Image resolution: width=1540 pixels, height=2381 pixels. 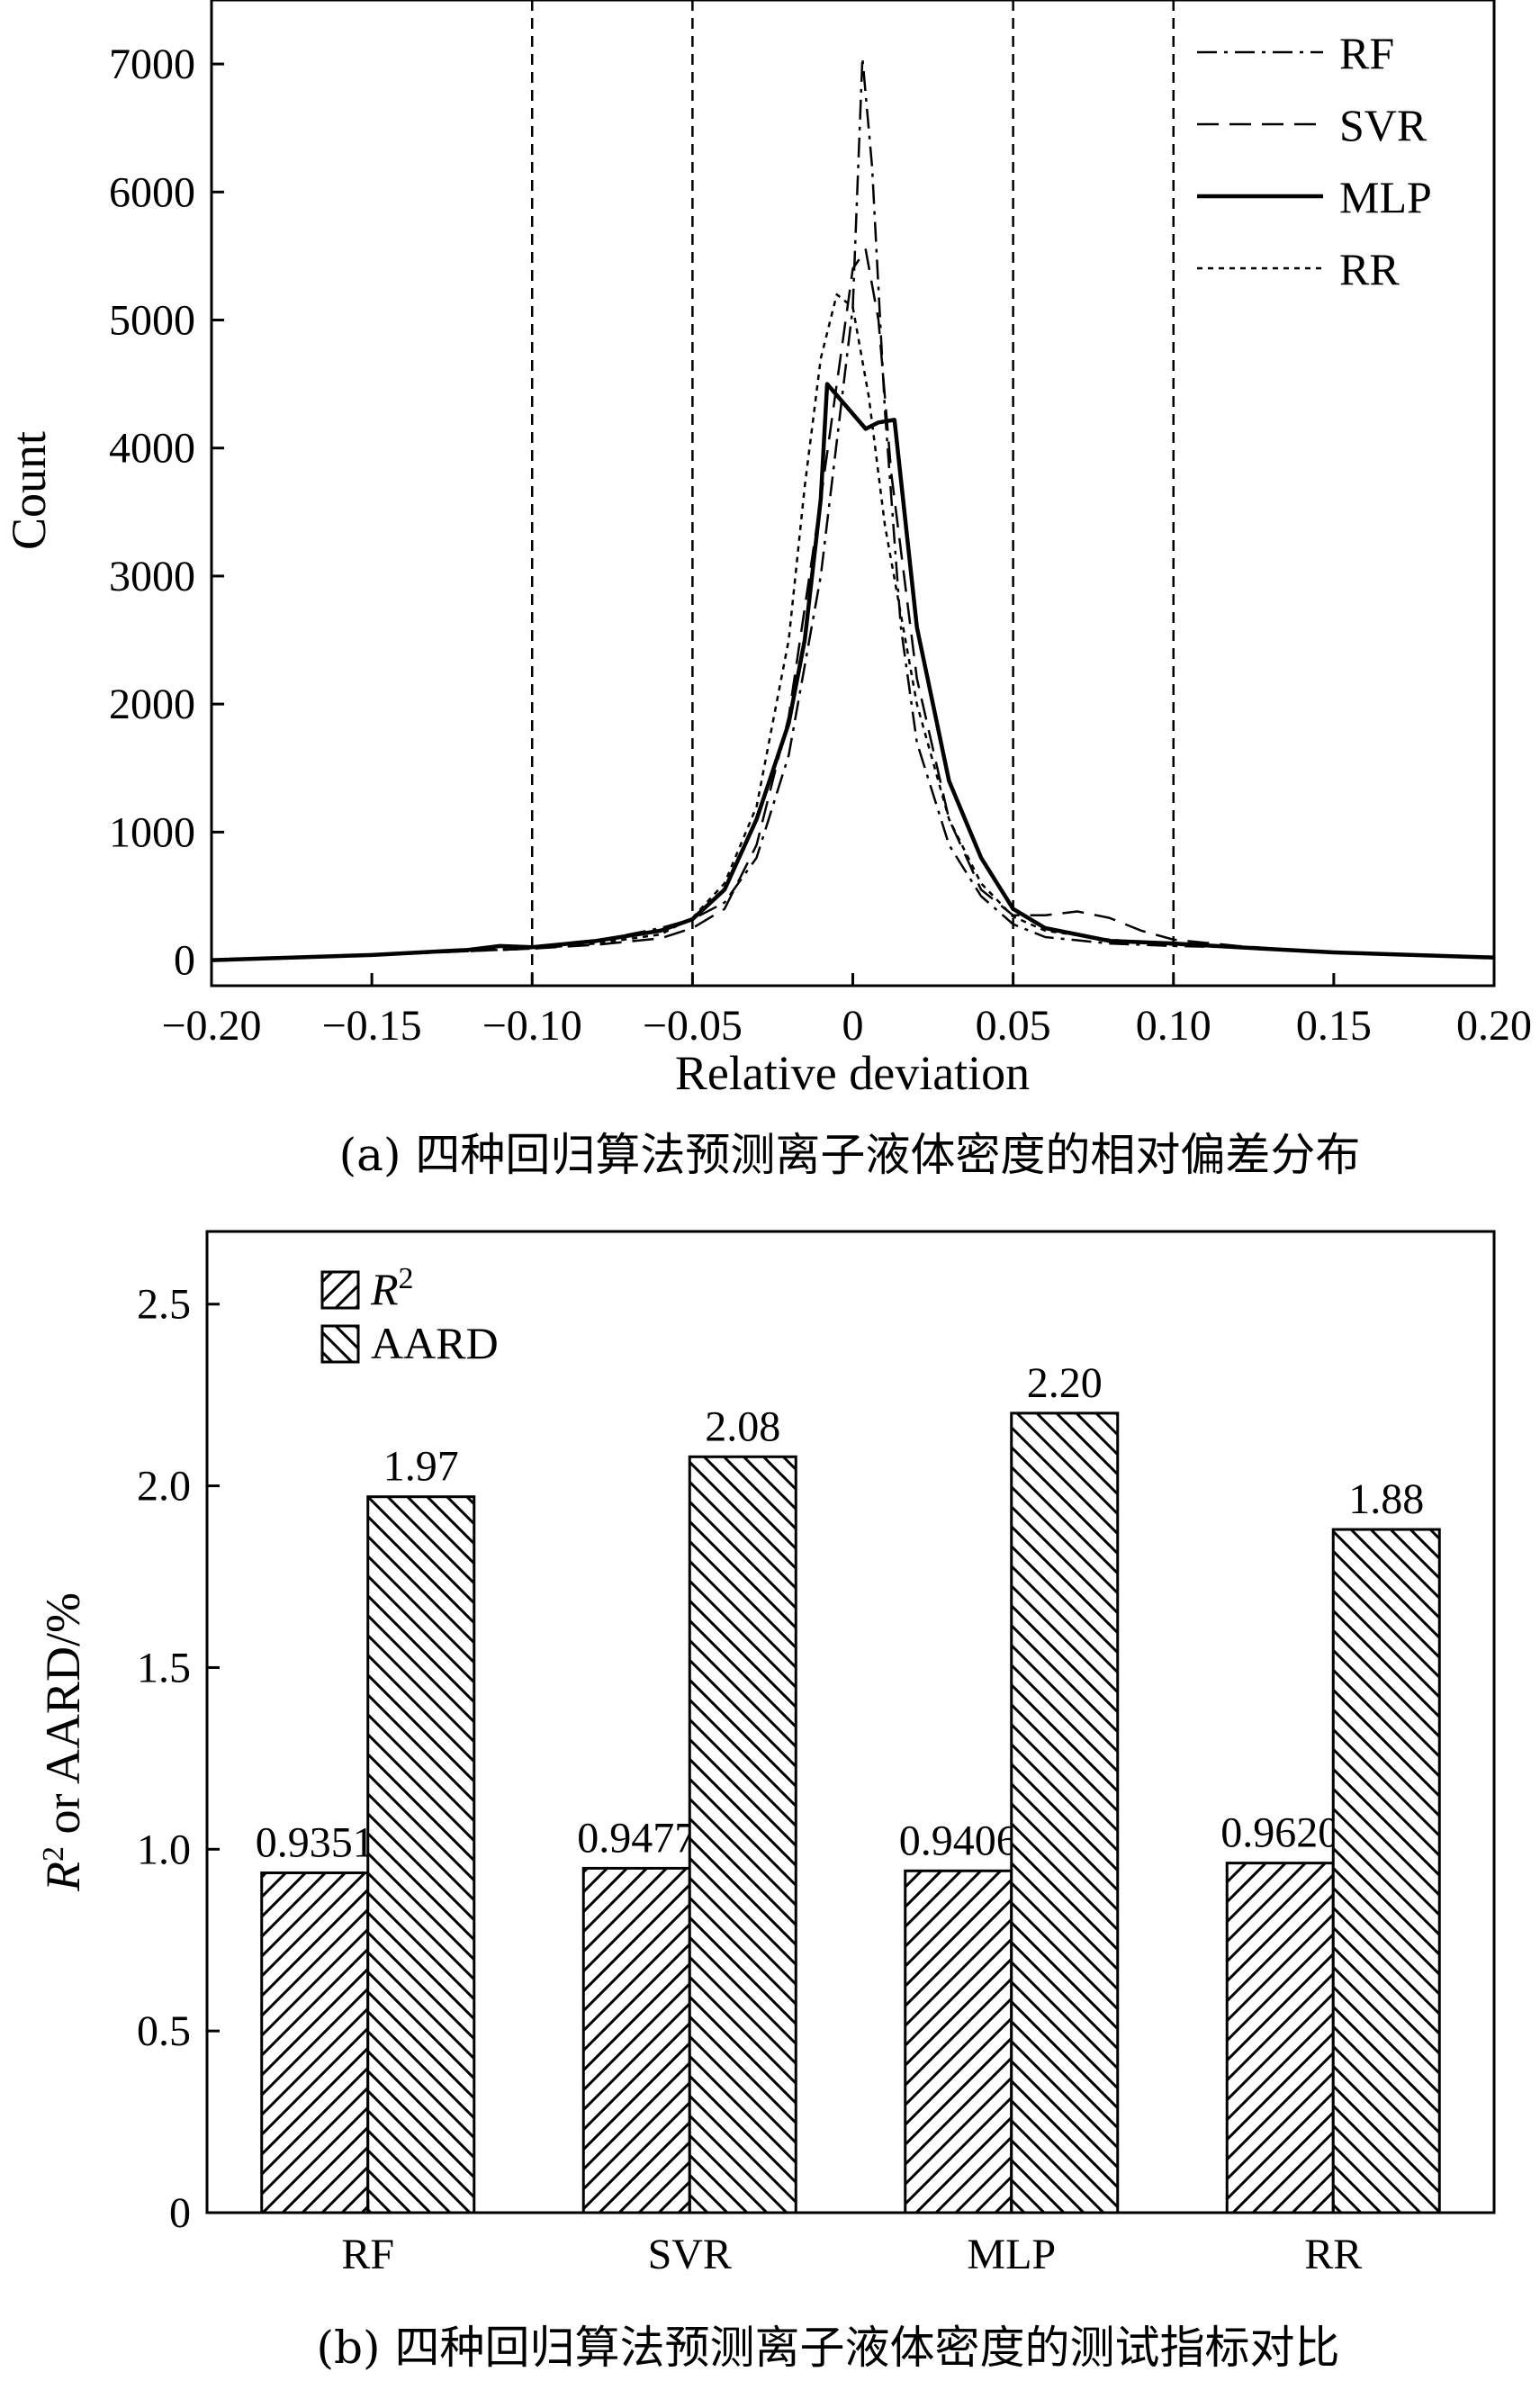 What do you see at coordinates (367, 2254) in the screenshot?
I see `x-tick-label: RF` at bounding box center [367, 2254].